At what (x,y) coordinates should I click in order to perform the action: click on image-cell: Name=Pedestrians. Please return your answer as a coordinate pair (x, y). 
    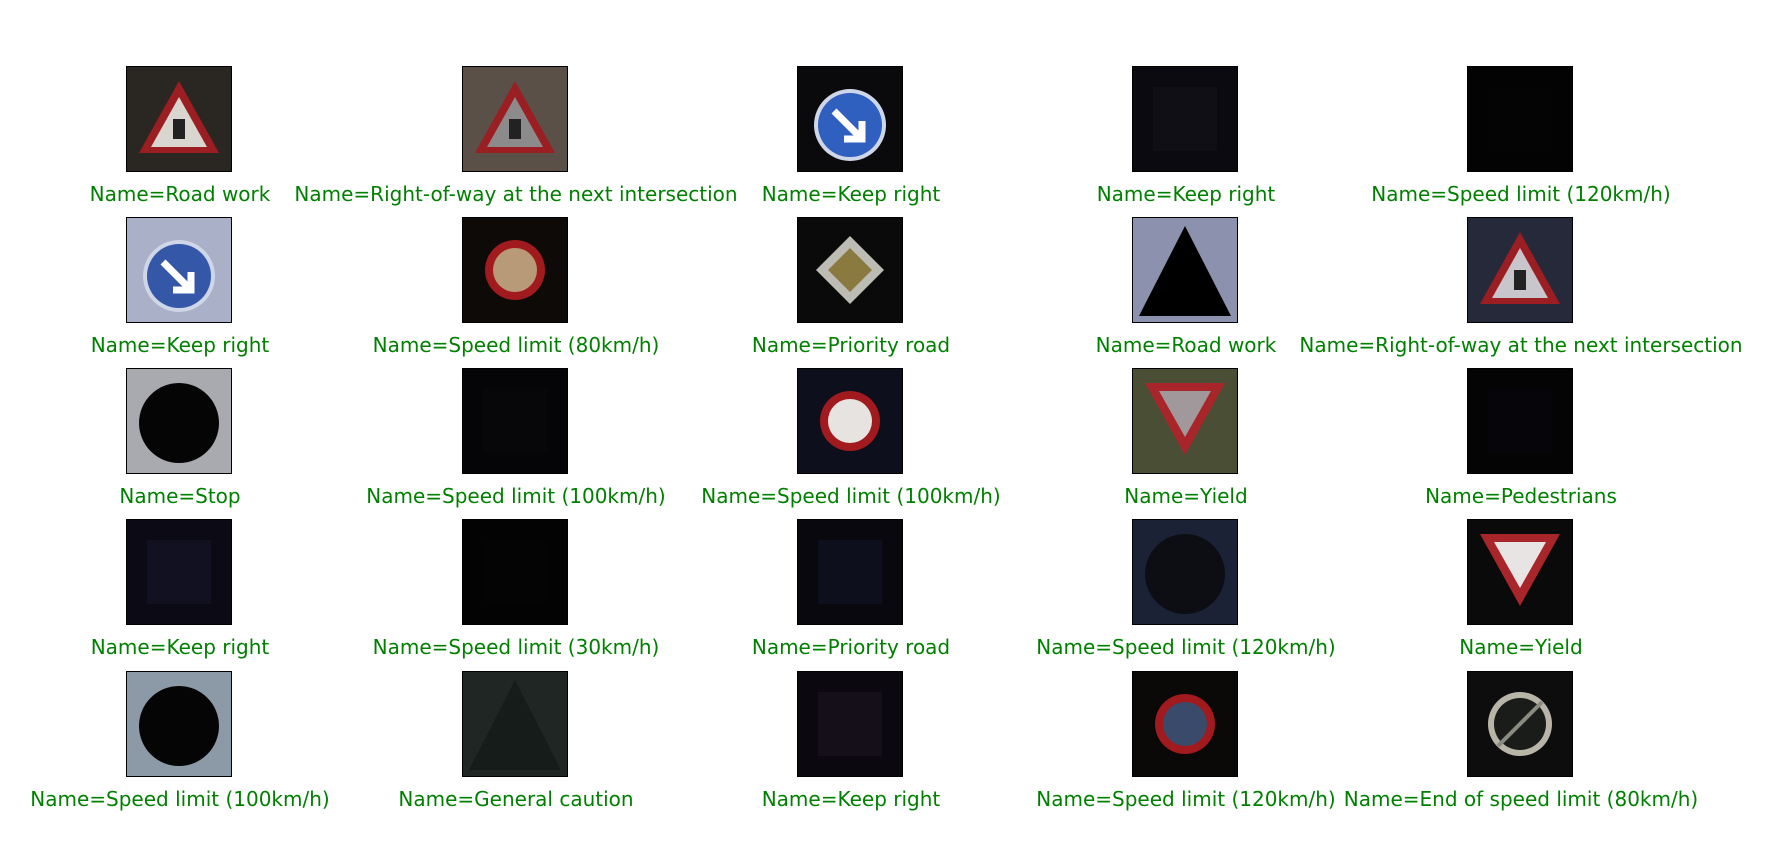
    Looking at the image, I should click on (1521, 443).